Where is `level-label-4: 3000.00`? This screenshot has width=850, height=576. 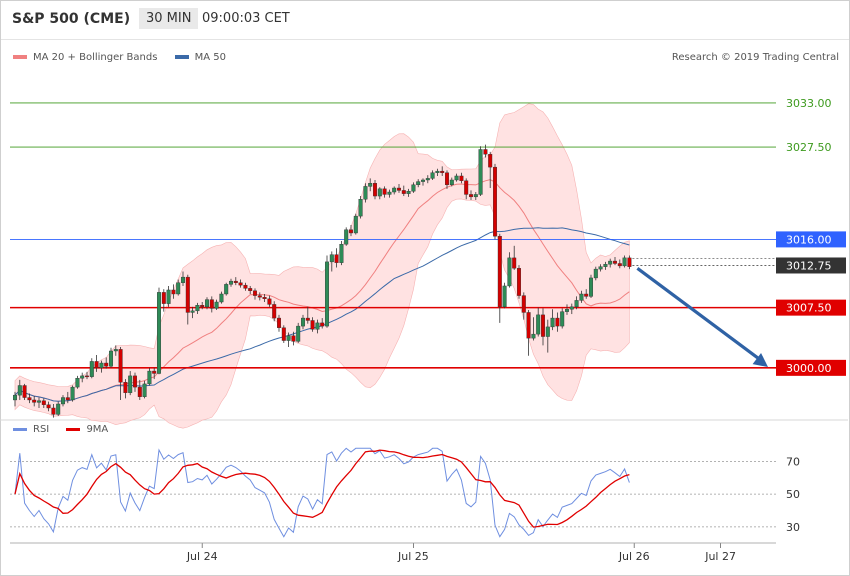 level-label-4: 3000.00 is located at coordinates (809, 368).